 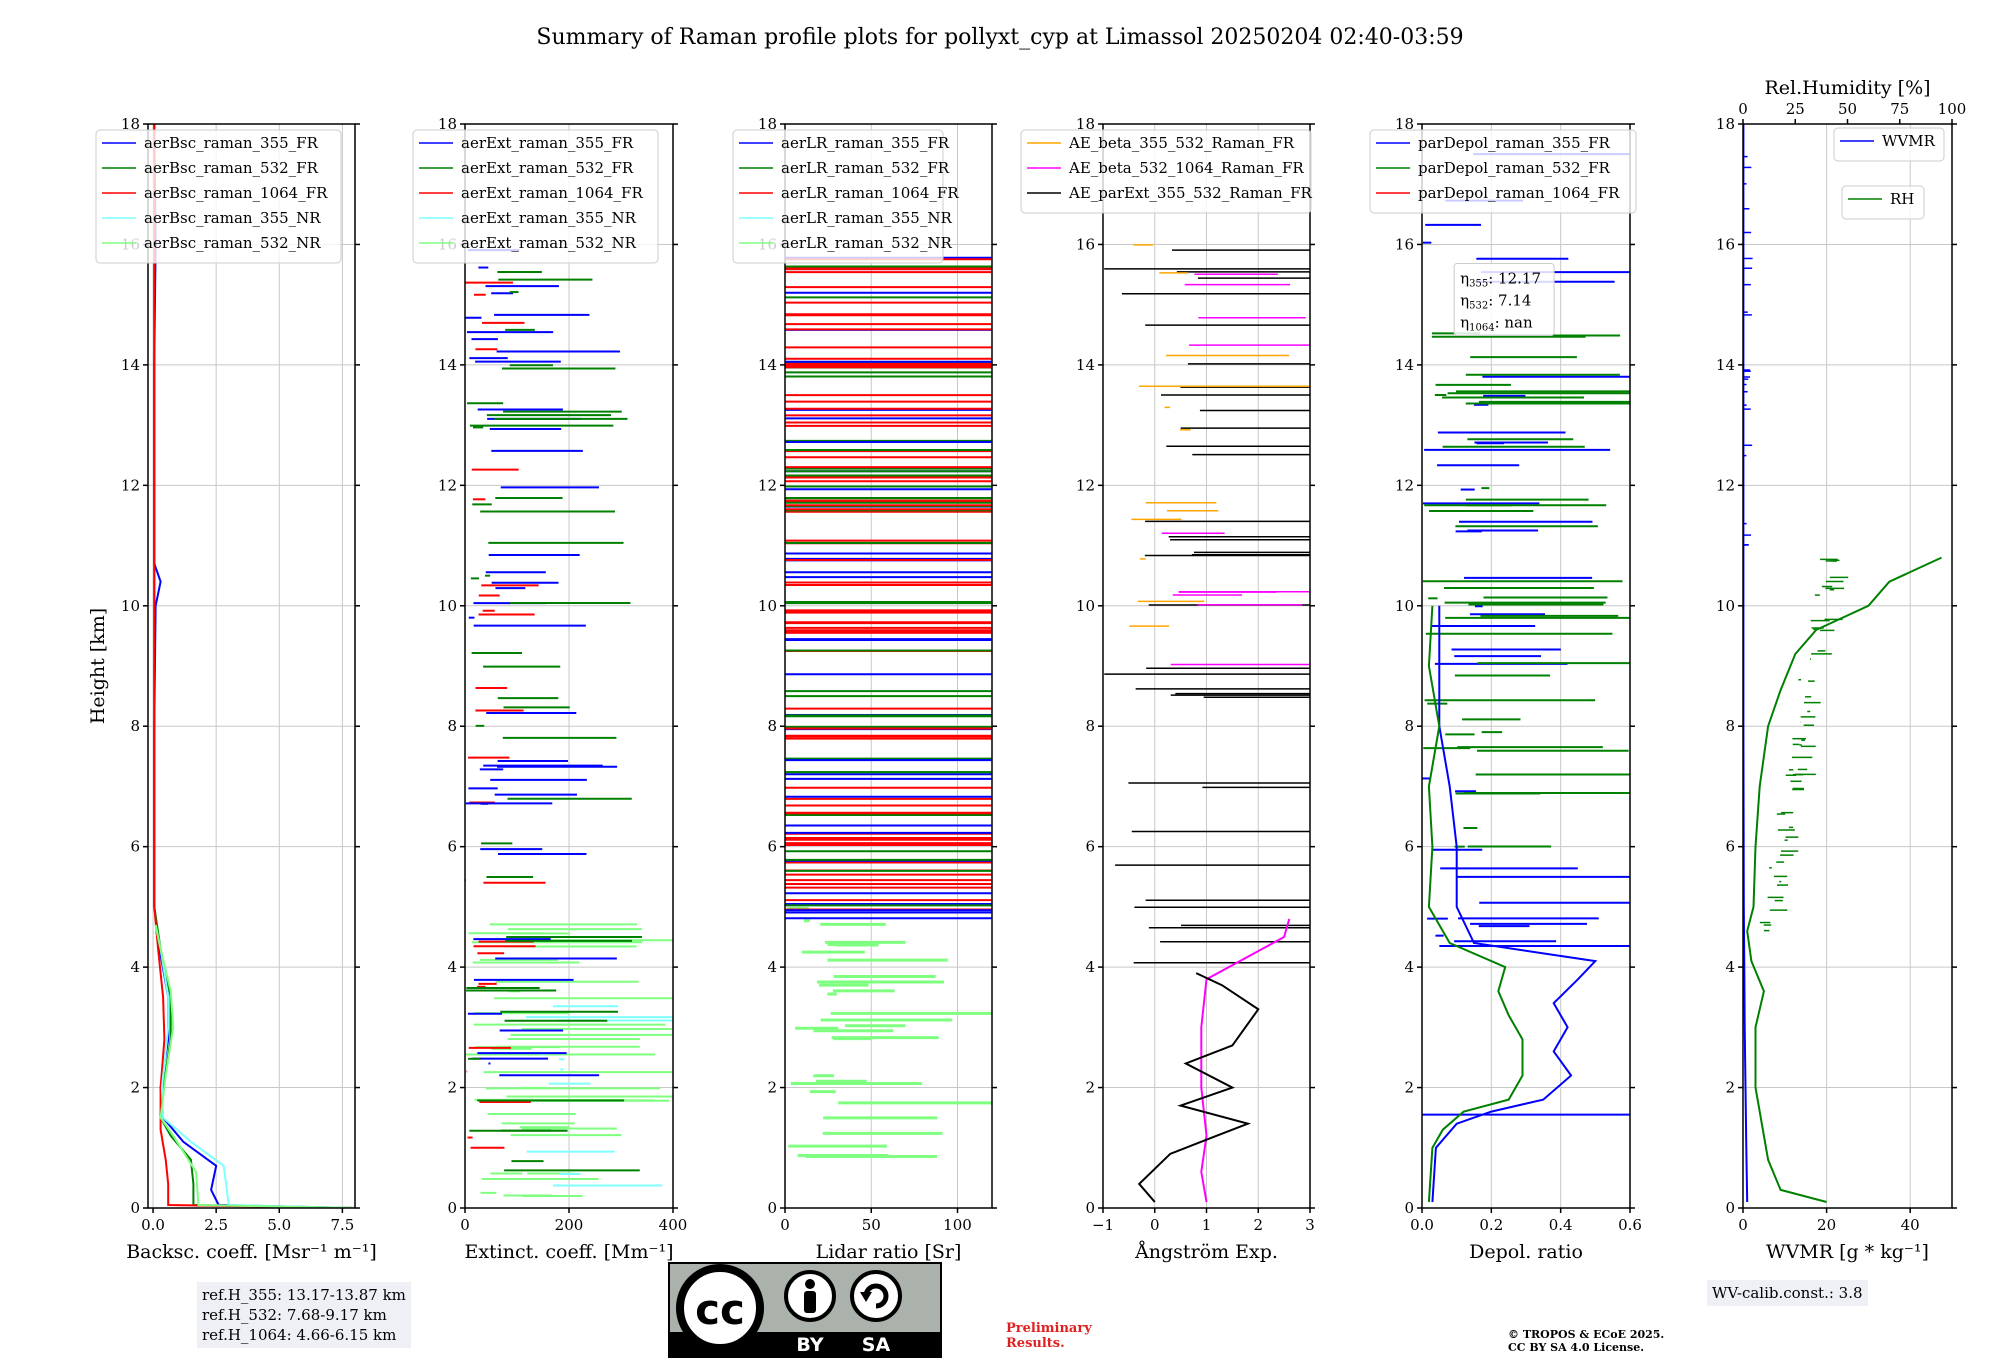 I want to click on plot-area-wv, so click(x=1842, y=663).